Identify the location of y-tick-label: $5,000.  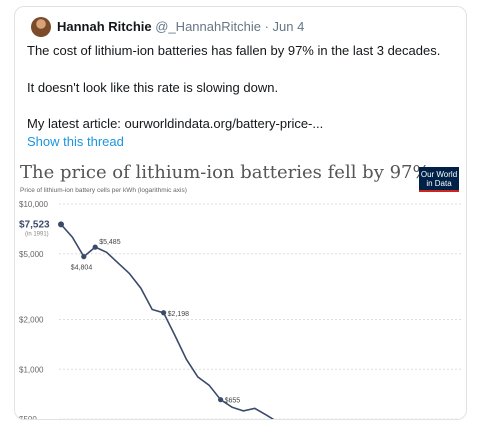
(31, 254).